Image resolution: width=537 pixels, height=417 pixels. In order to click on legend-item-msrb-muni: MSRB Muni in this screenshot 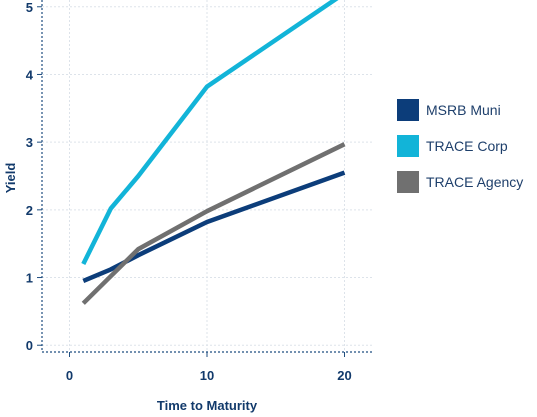, I will do `click(460, 110)`.